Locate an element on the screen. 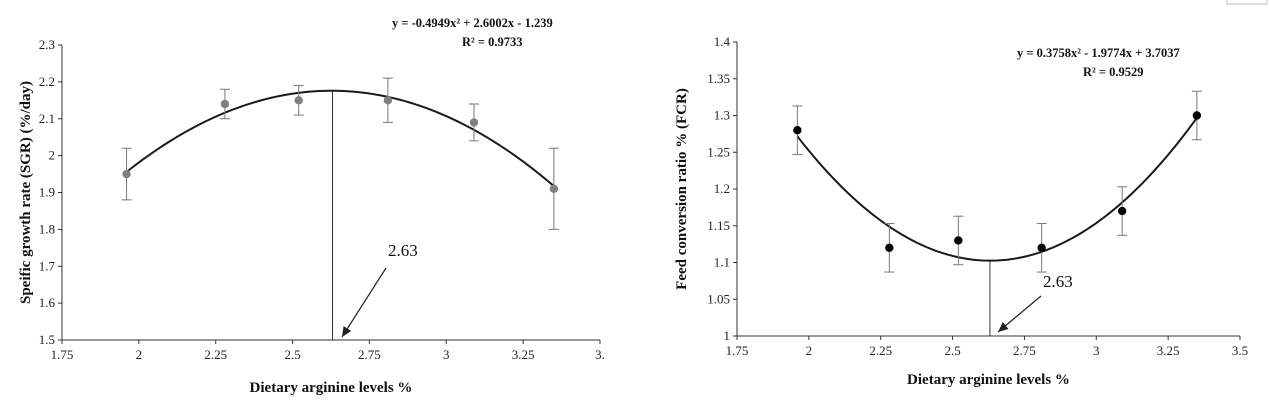 Image resolution: width=1269 pixels, height=412 pixels. y-tick-label: 1 is located at coordinates (727, 335).